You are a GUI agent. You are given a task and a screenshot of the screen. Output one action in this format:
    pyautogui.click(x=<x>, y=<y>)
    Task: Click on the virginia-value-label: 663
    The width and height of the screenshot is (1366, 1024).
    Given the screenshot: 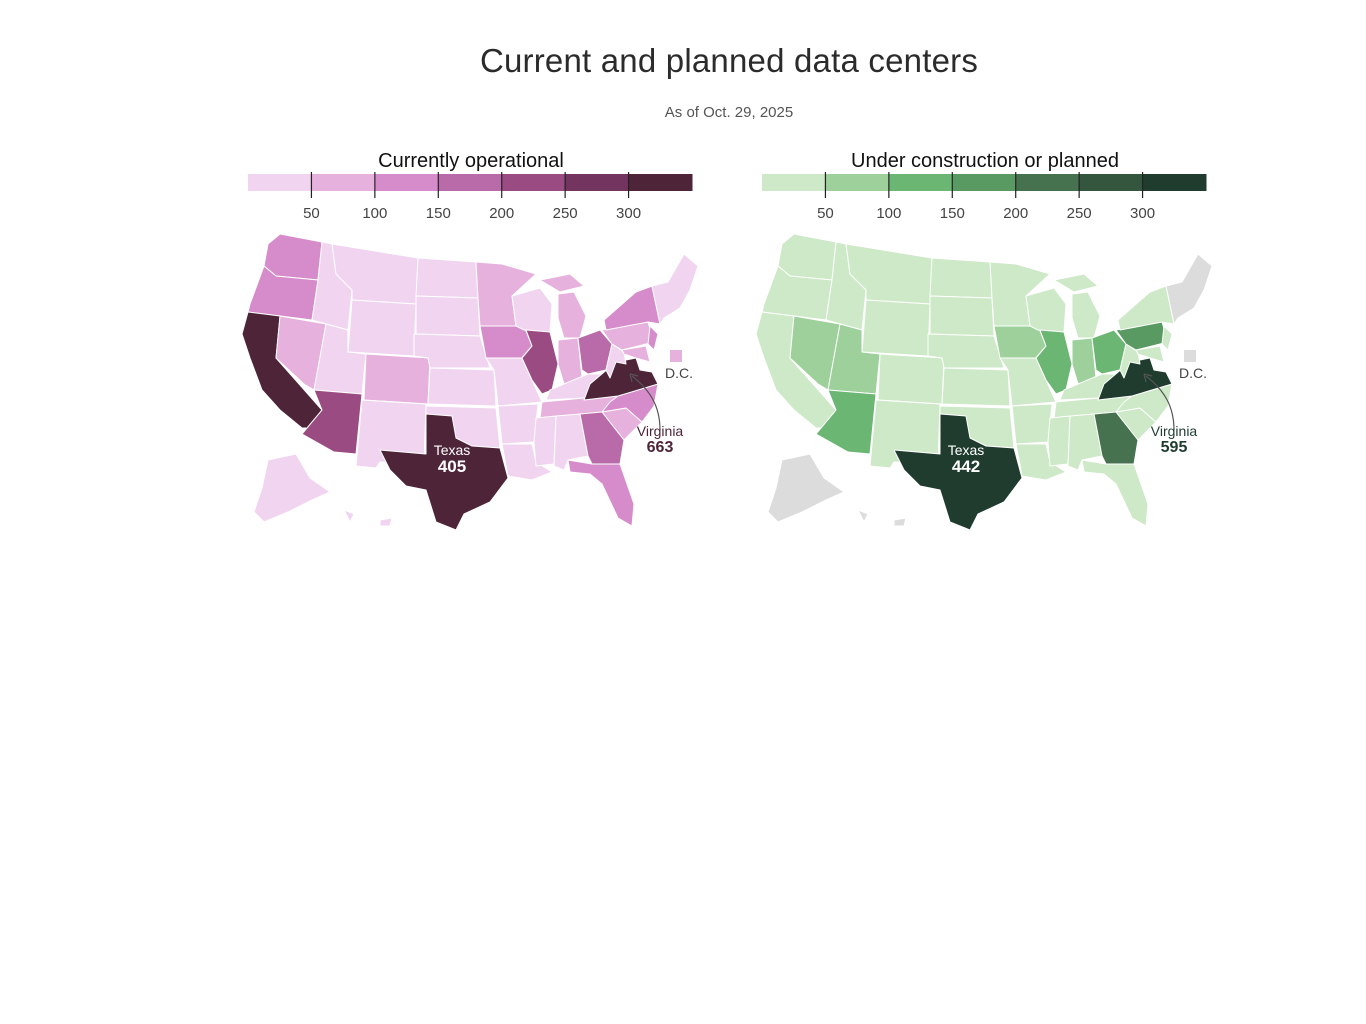 What is the action you would take?
    pyautogui.click(x=660, y=447)
    